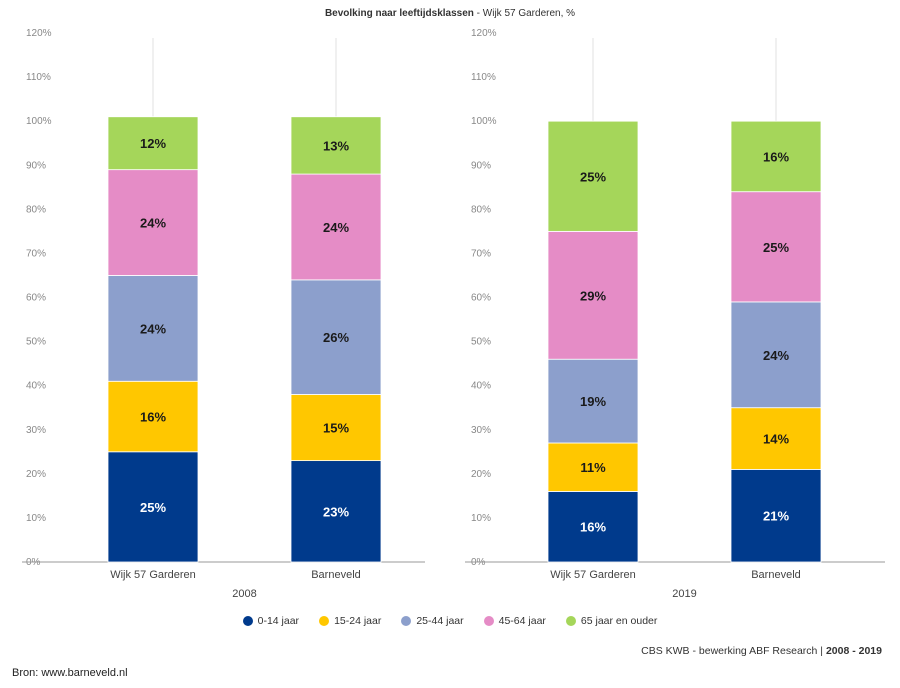 This screenshot has width=900, height=688. What do you see at coordinates (733, 651) in the screenshot?
I see `credit-text: CBS KWB - bewerking ABF Research |` at bounding box center [733, 651].